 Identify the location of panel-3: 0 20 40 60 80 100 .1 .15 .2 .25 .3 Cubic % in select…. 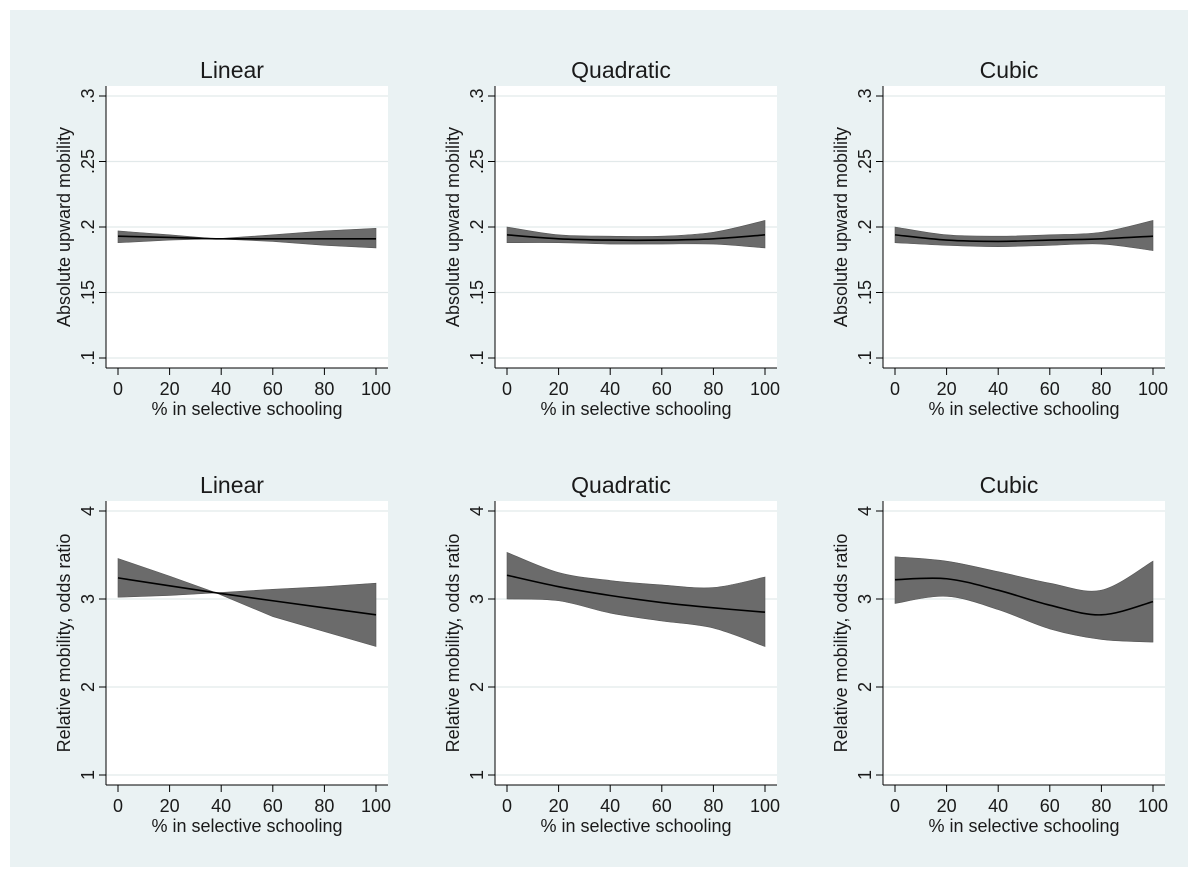
(999, 238).